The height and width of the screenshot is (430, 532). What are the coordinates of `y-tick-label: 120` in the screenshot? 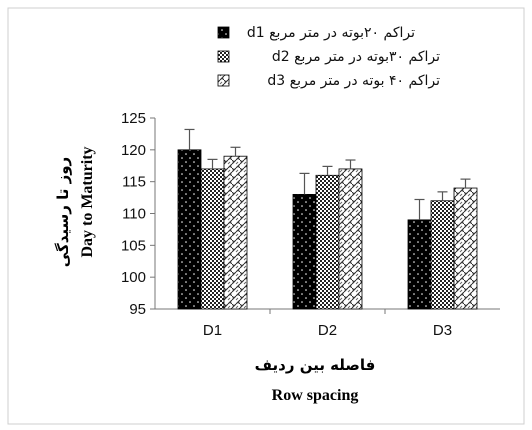 It's located at (133, 150).